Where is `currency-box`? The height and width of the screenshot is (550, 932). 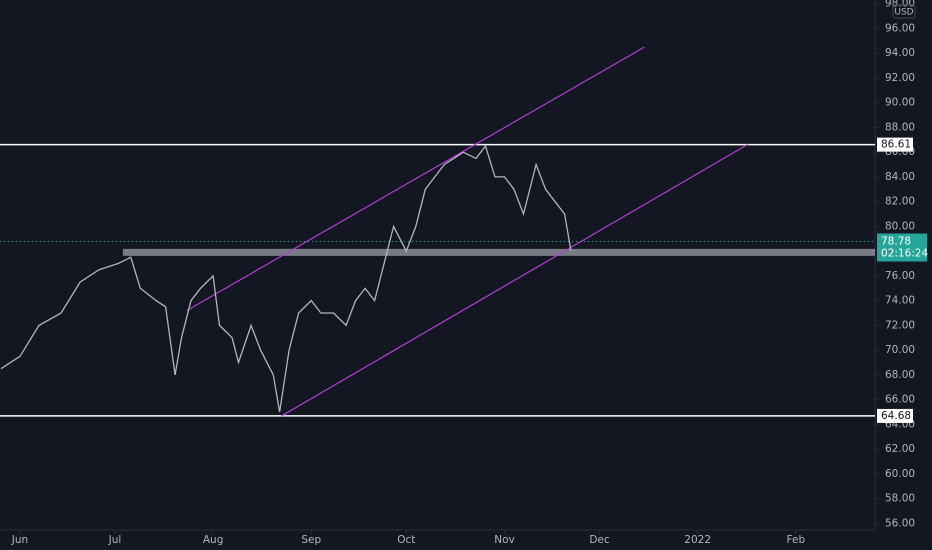 currency-box is located at coordinates (904, 11).